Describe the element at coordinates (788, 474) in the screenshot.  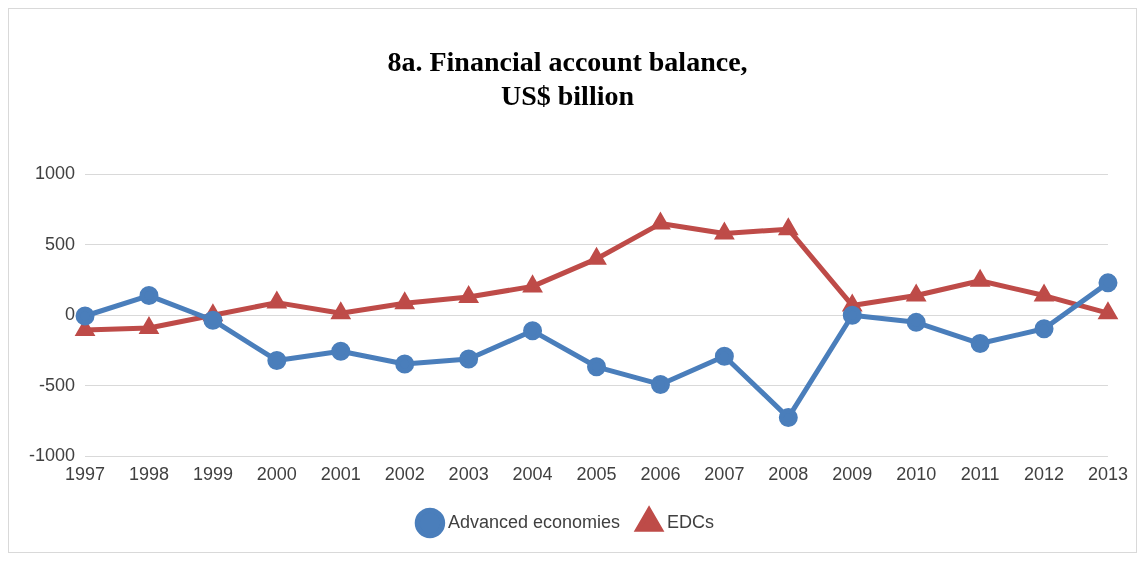
I see `x-tick-label: 2008` at that location.